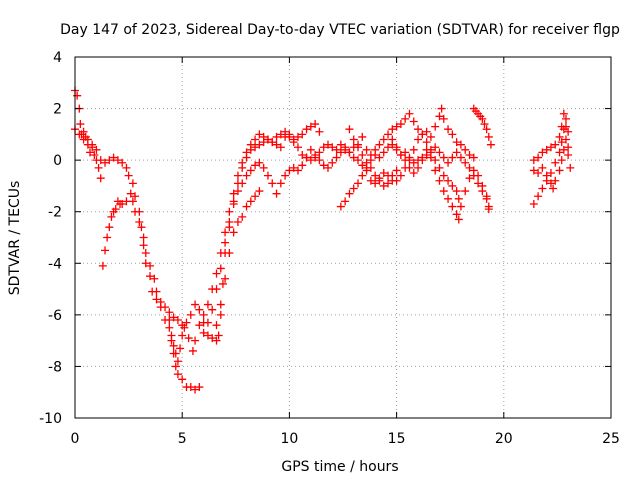 This screenshot has width=640, height=480. I want to click on x-tick-label: 5, so click(182, 439).